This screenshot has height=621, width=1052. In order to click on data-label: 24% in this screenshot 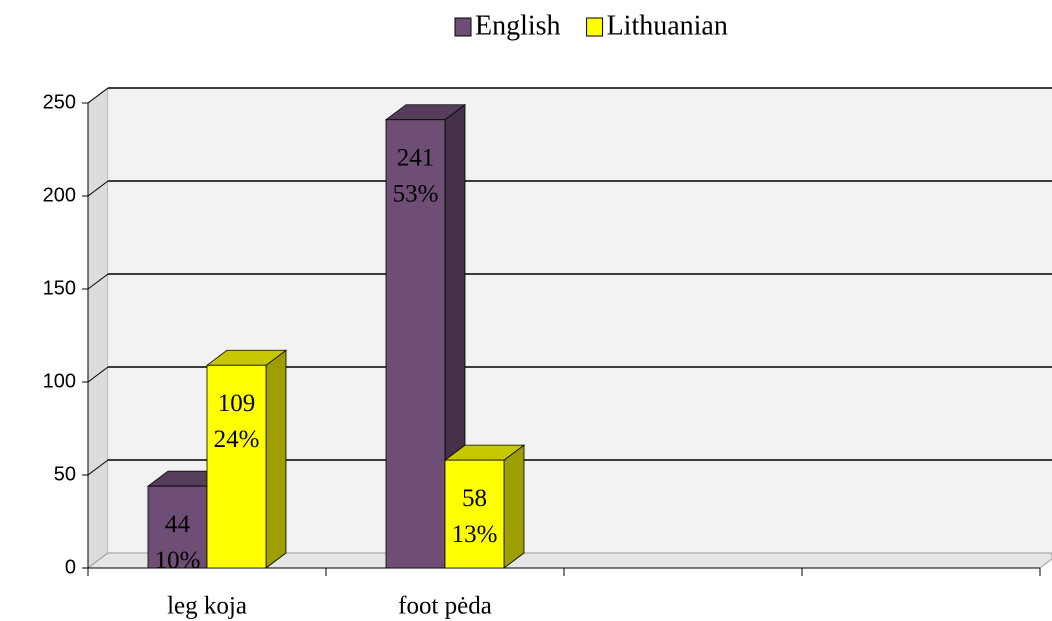, I will do `click(237, 439)`.